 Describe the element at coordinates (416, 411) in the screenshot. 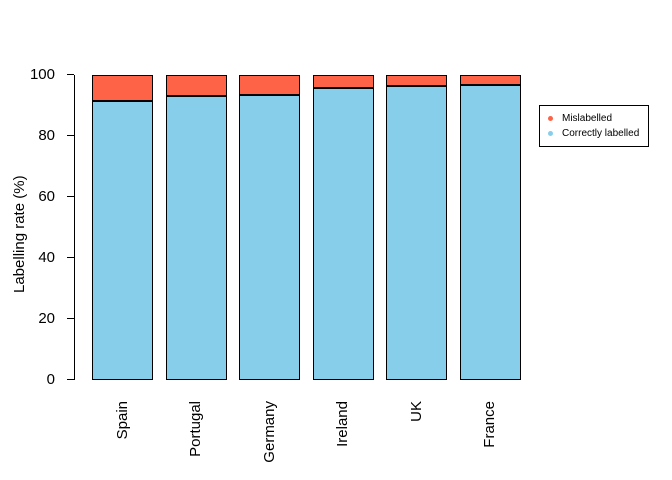

I see `x-axis-label: UK` at that location.